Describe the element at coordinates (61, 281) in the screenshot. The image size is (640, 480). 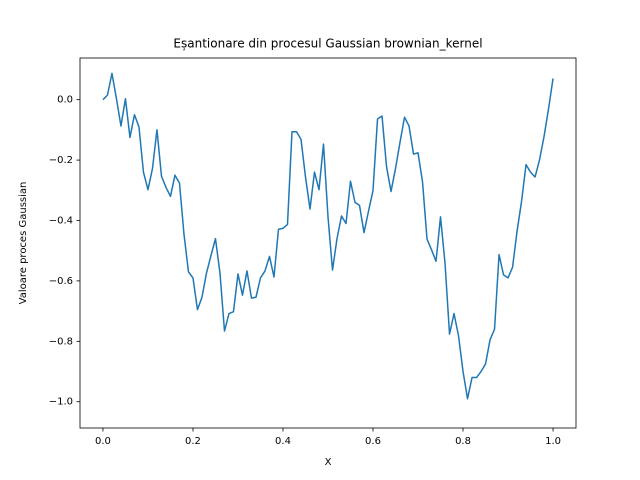
I see `y-tick-label: −0.6` at that location.